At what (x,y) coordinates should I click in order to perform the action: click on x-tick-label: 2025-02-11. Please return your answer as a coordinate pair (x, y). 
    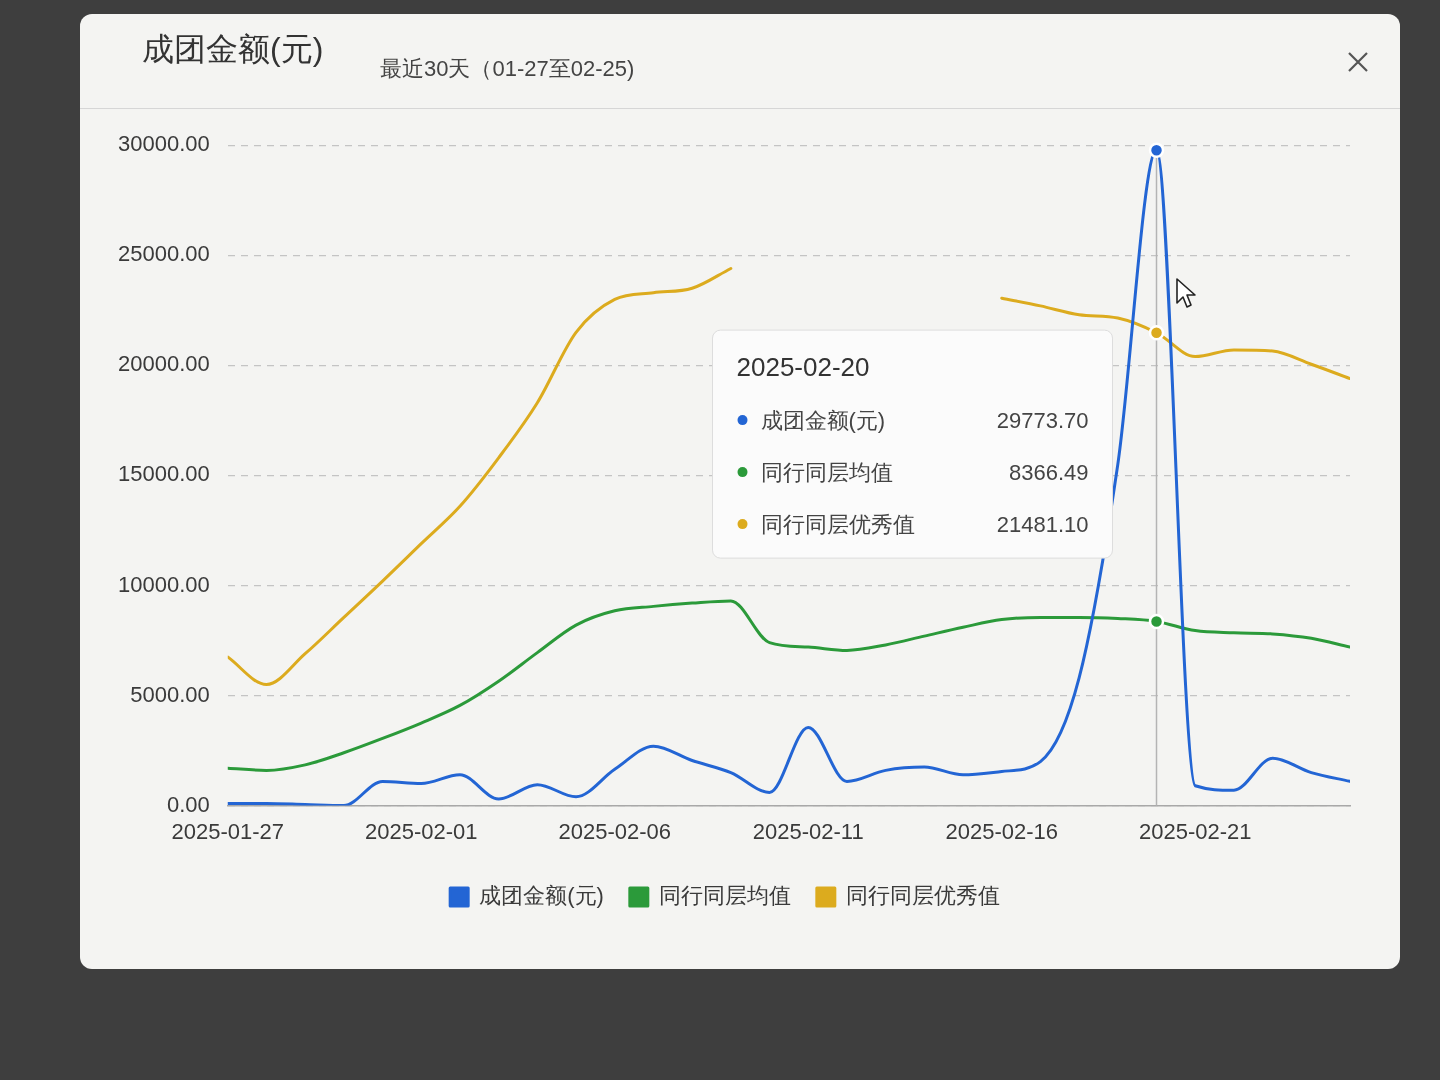
    Looking at the image, I should click on (808, 831).